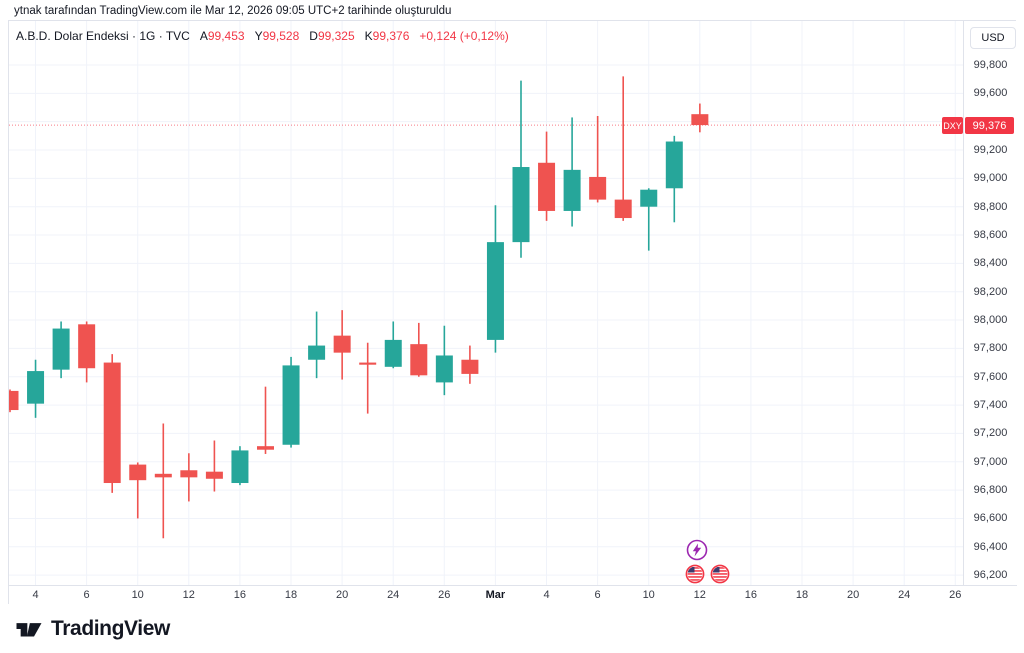  I want to click on tradingview-logo: TradingView, so click(92, 629).